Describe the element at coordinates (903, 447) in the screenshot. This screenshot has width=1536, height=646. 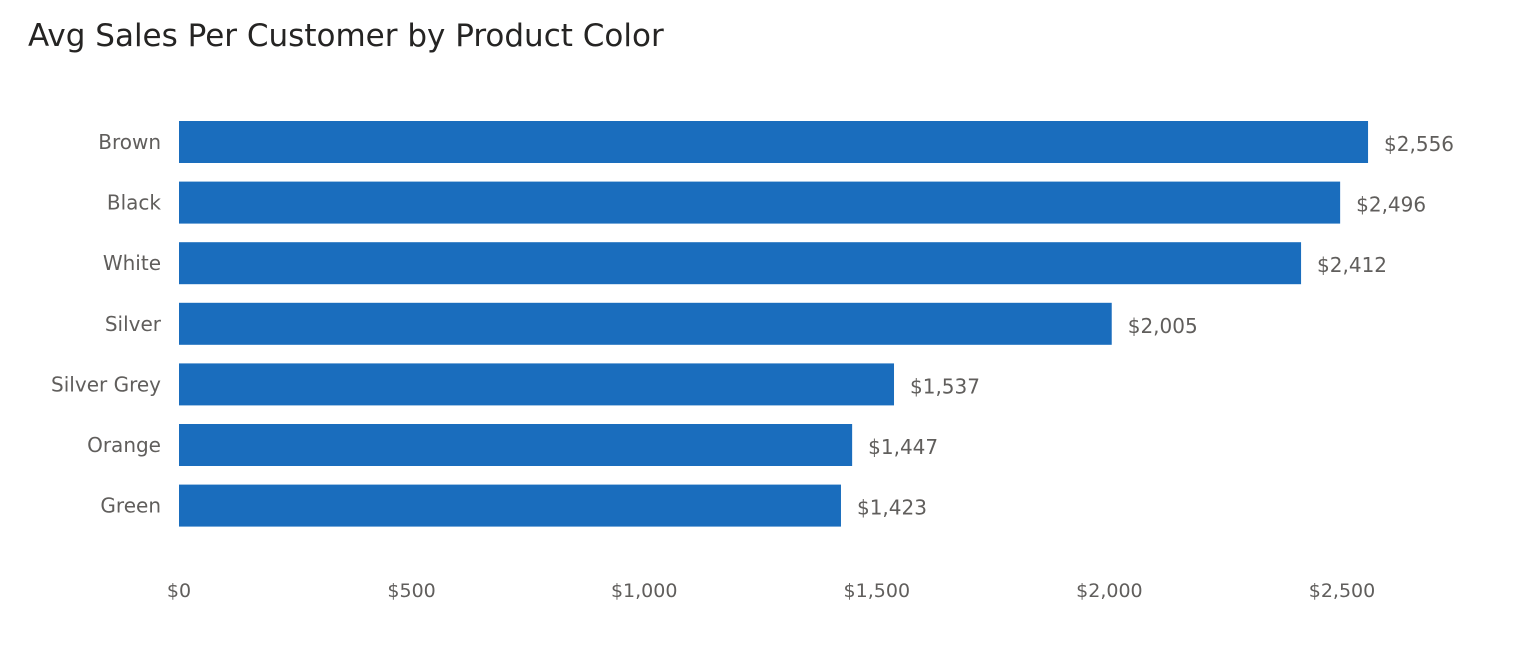
I see `data-label-orange: $1,447` at that location.